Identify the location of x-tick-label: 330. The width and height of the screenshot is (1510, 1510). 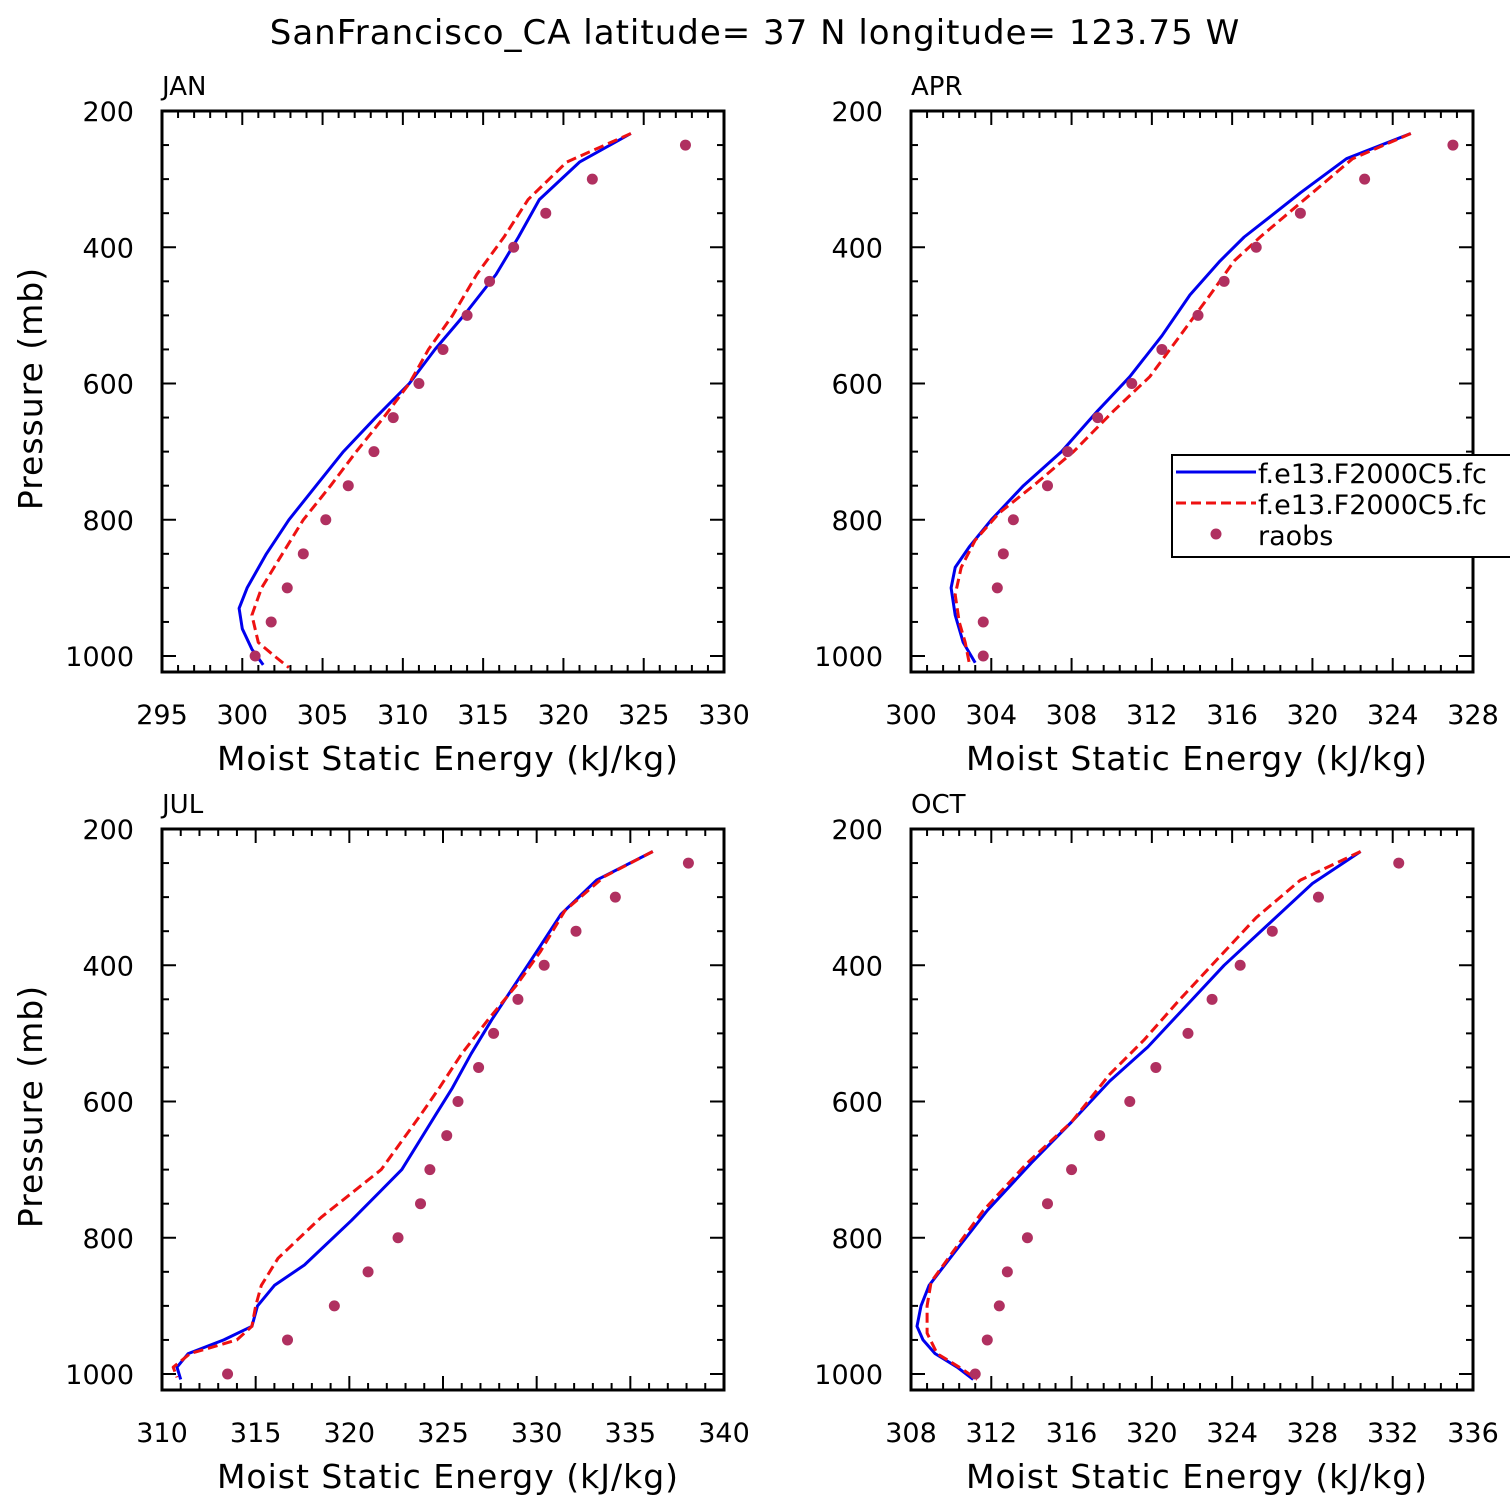
(537, 1433).